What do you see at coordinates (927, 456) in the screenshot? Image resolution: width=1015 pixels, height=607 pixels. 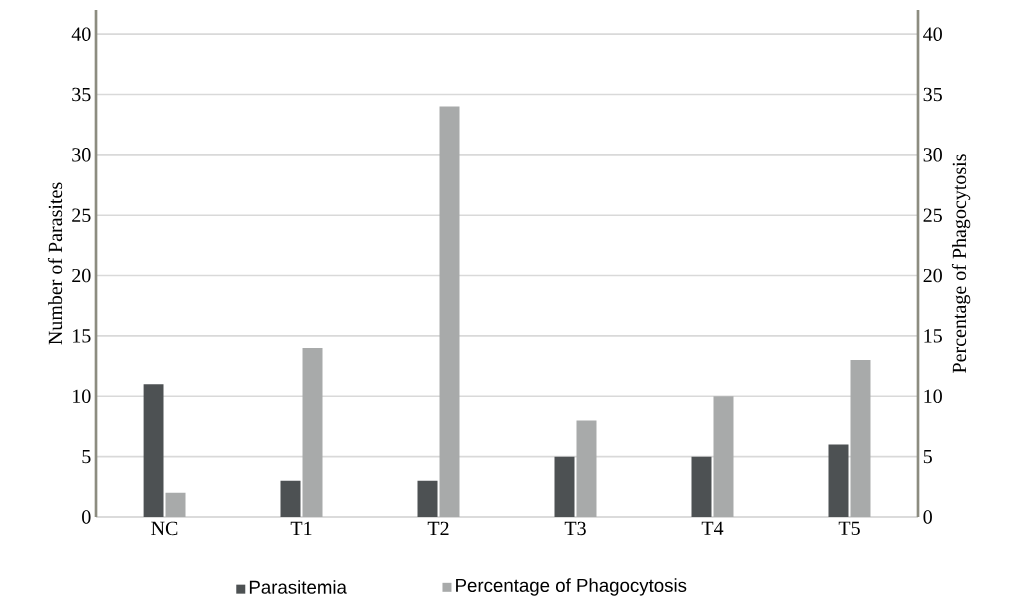 I see `y2-tick-label: 5` at bounding box center [927, 456].